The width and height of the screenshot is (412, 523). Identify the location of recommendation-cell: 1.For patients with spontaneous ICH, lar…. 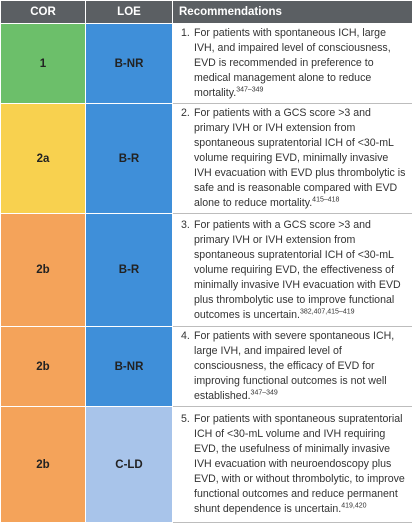
(292, 64).